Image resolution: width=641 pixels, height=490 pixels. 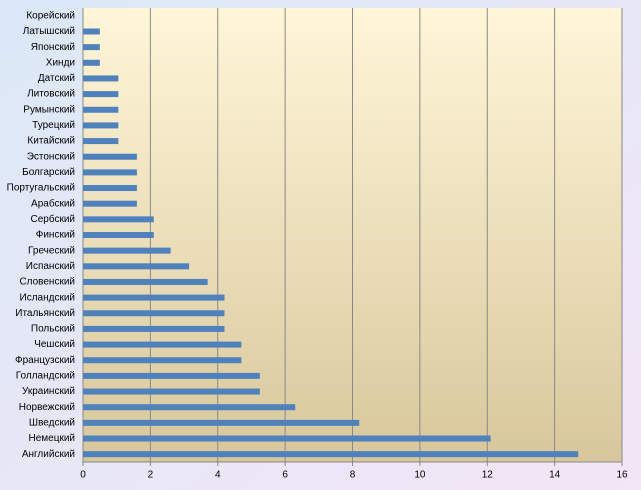 I want to click on y-tick-label: Немецкий, so click(x=52, y=438).